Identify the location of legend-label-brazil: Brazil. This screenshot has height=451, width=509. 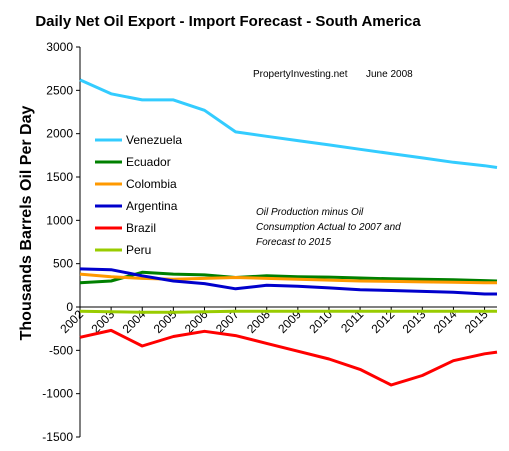
(141, 228).